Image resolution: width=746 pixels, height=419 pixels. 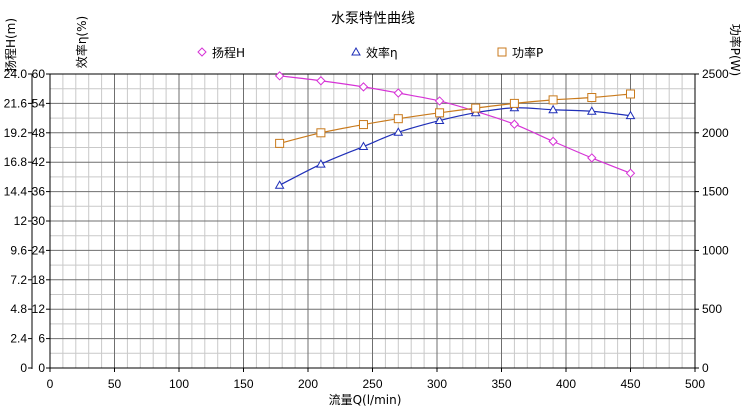 I want to click on legend: 扬程H 效率η 功率P, so click(x=370, y=52).